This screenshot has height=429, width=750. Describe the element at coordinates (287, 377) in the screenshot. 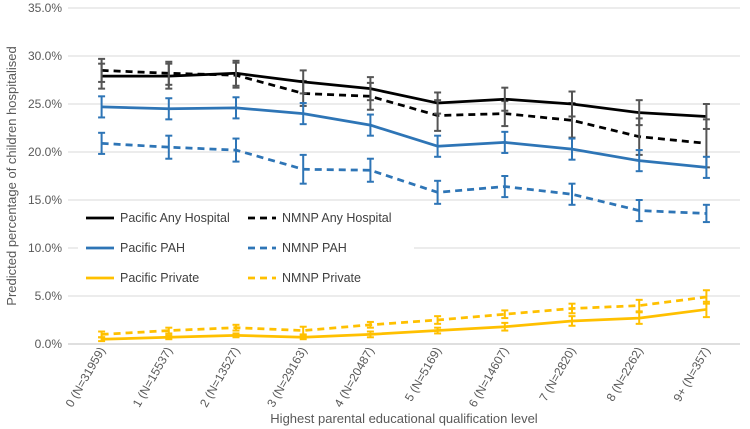

I see `x-tick-label: 3 (N=29163)` at that location.